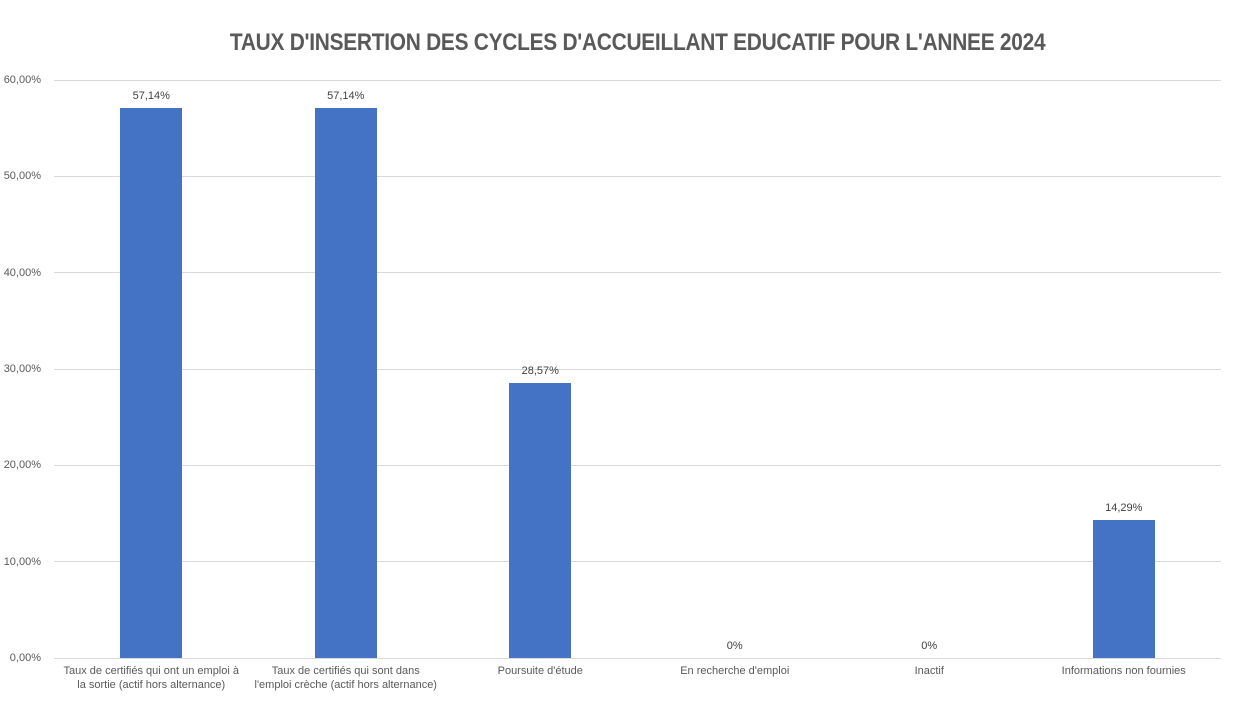  Describe the element at coordinates (25, 658) in the screenshot. I see `y-axis-tick-label: 0,00%` at that location.